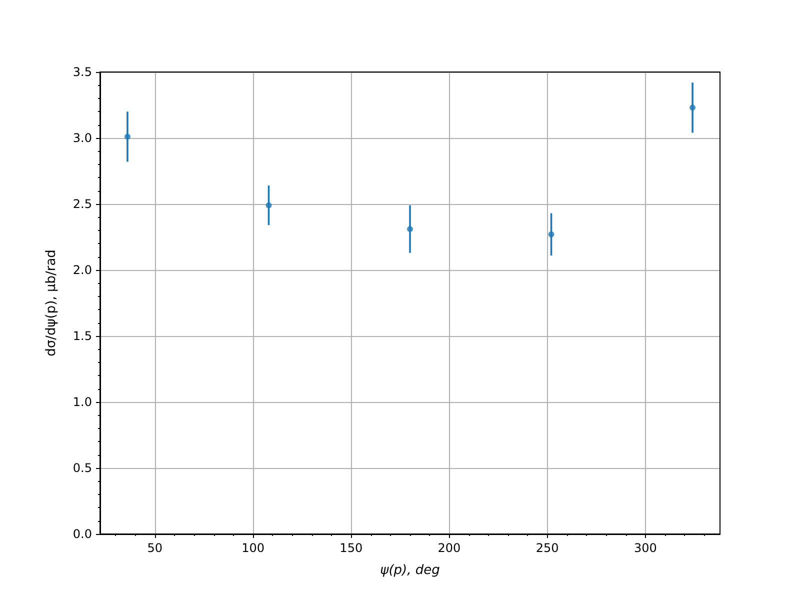 The height and width of the screenshot is (600, 800). I want to click on x-tick-label: 250, so click(547, 548).